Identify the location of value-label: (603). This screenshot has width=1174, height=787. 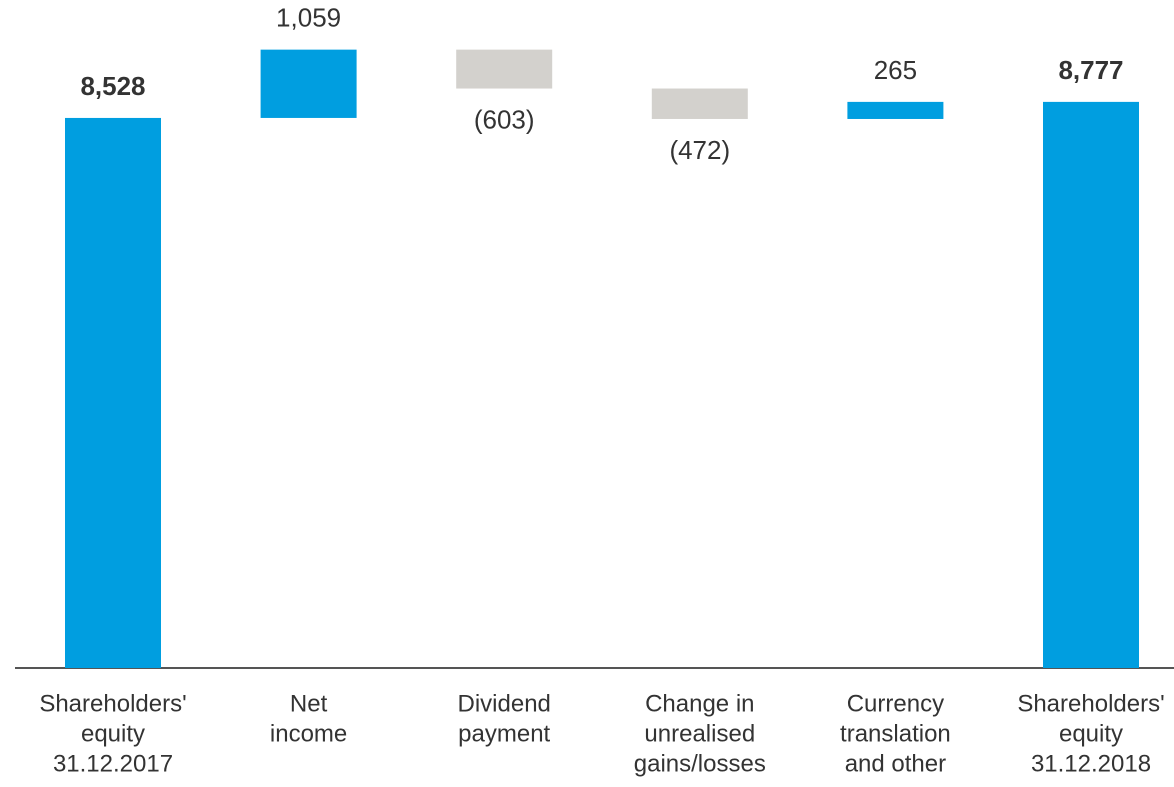
(504, 119).